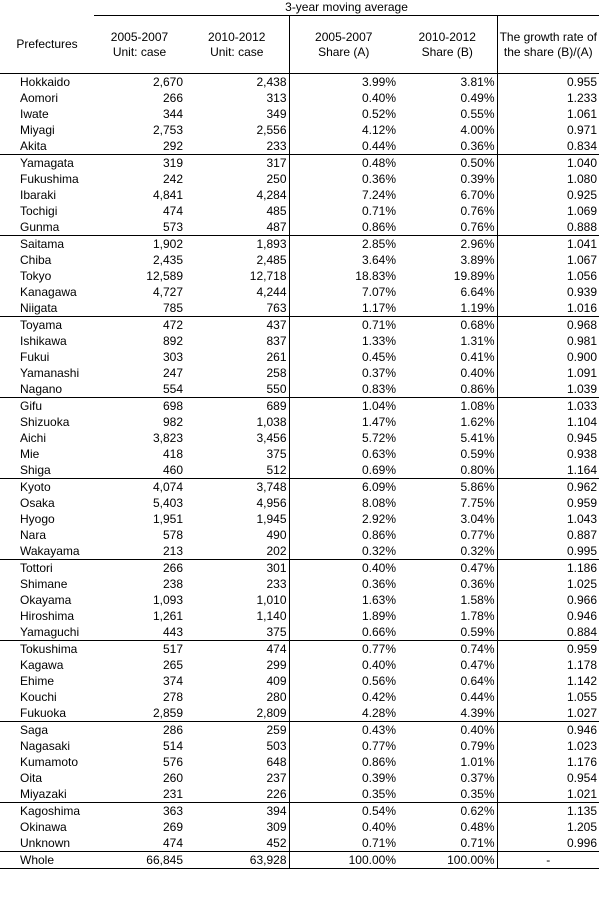 Image resolution: width=599 pixels, height=907 pixels. What do you see at coordinates (299, 729) in the screenshot?
I see `table-row: Saga 286 259 0.43% 0.40% 0.946` at bounding box center [299, 729].